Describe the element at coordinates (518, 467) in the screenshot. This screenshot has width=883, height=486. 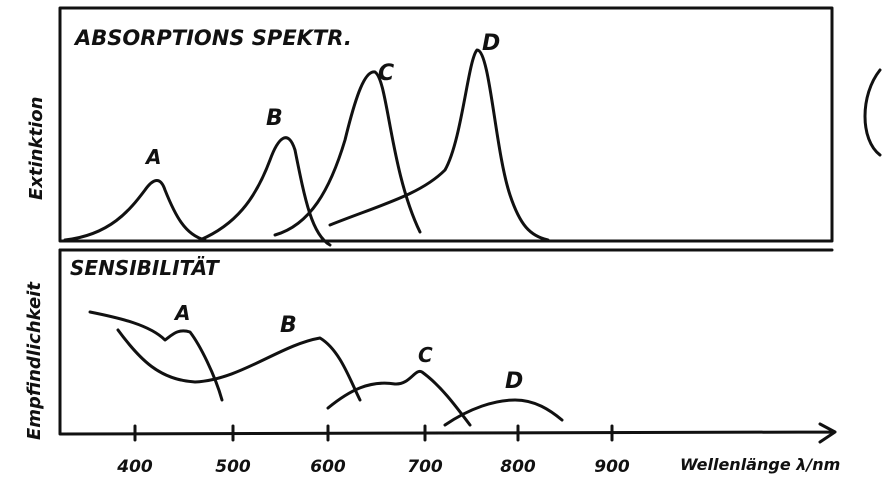
I see `x-tick-label: 800` at that location.